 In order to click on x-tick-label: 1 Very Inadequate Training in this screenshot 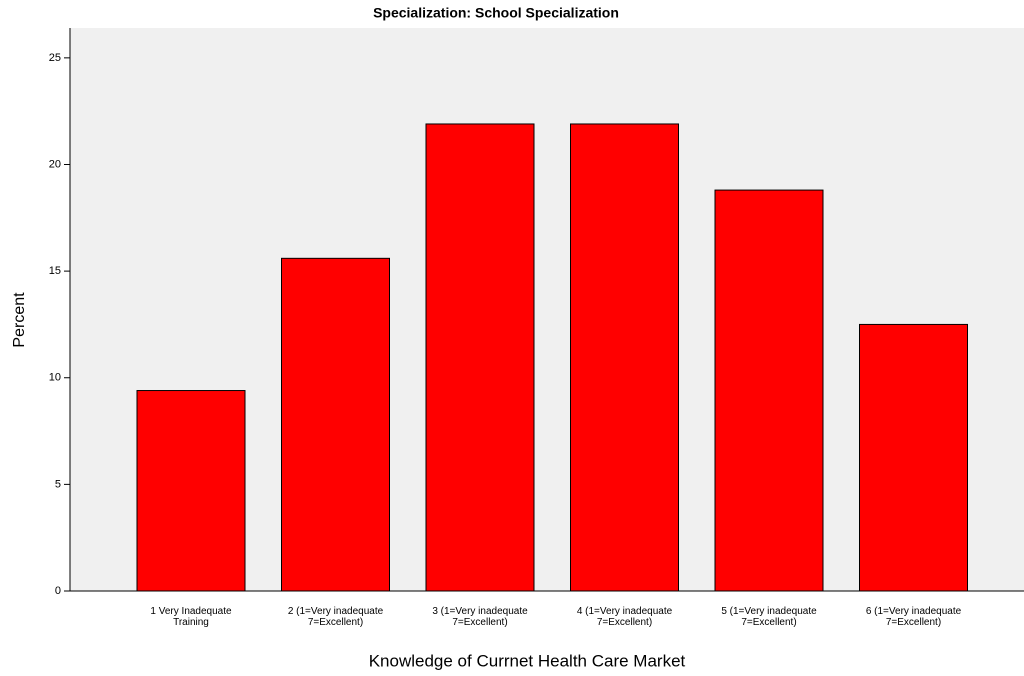, I will do `click(191, 617)`.